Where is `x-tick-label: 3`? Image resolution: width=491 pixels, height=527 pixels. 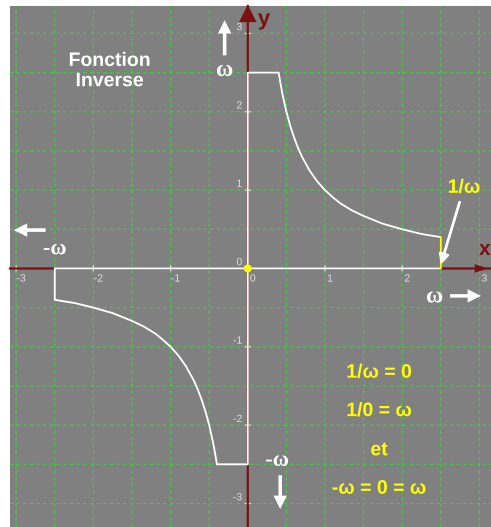 x-tick-label: 3 is located at coordinates (484, 278).